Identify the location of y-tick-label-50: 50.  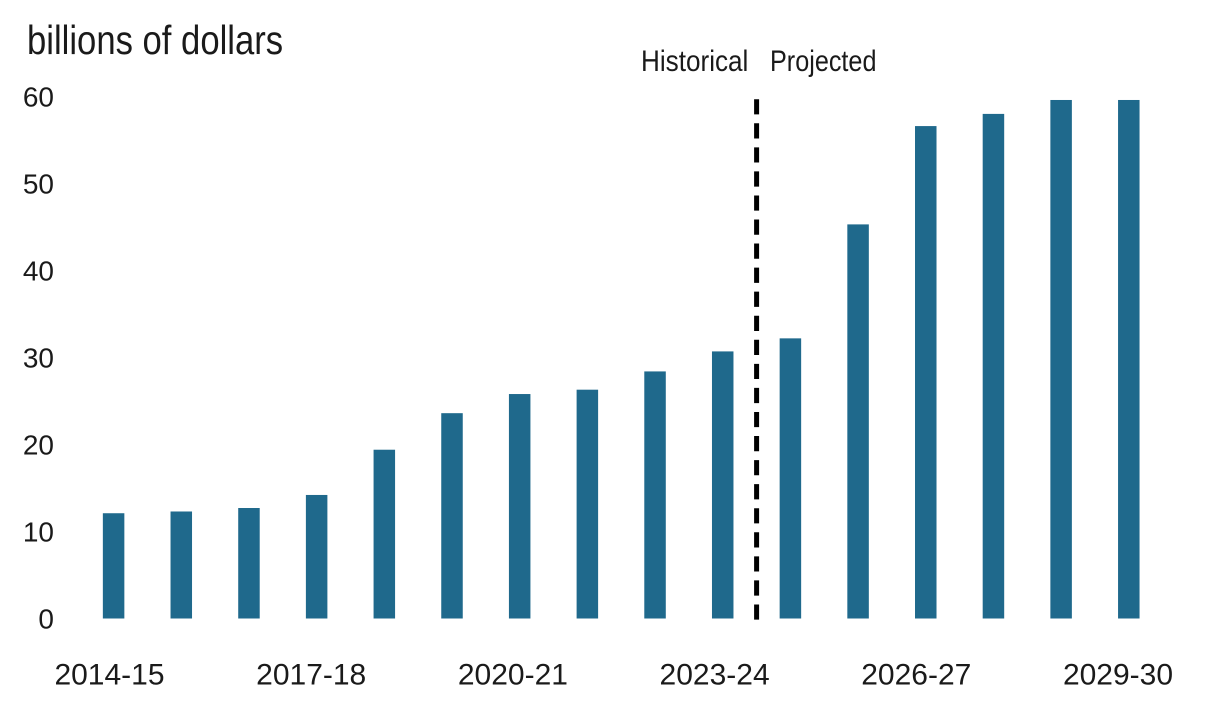
(38, 184).